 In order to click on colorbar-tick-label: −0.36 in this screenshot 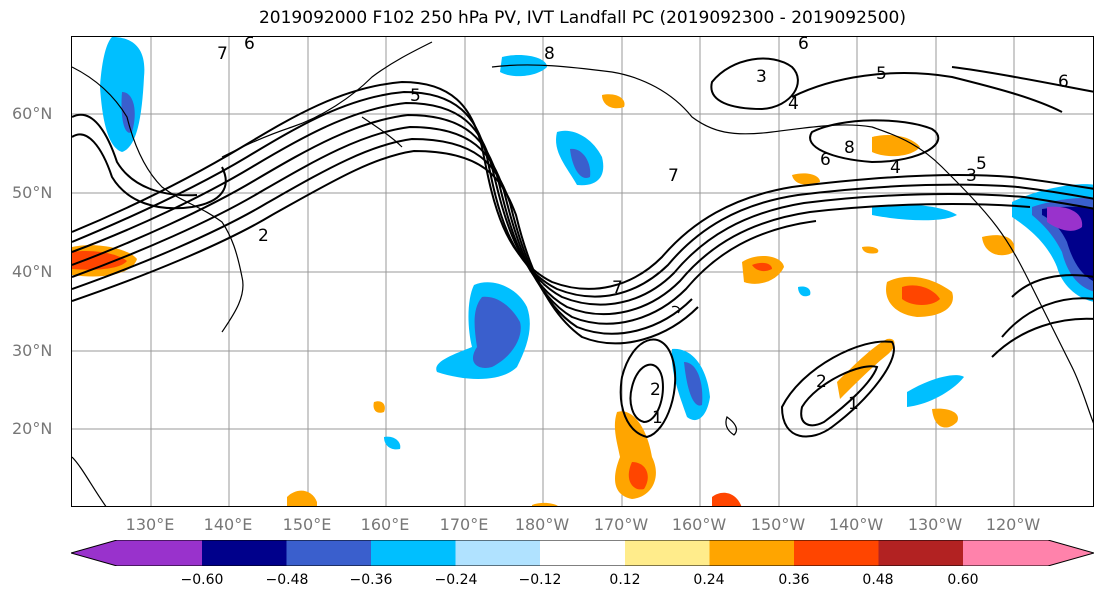, I will do `click(371, 580)`.